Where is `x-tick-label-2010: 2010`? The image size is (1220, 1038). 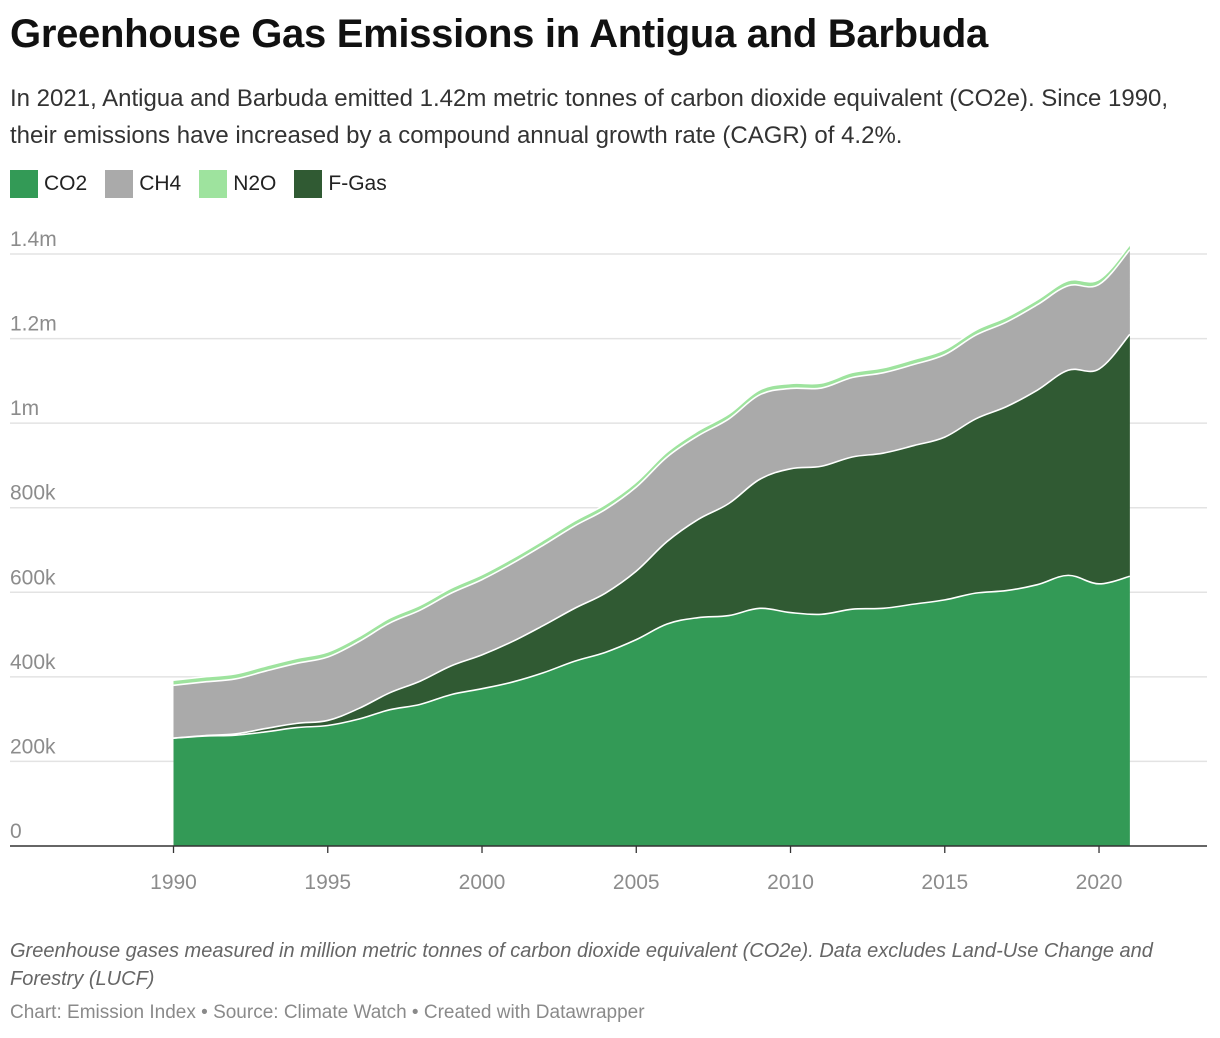
x-tick-label-2010: 2010 is located at coordinates (790, 880).